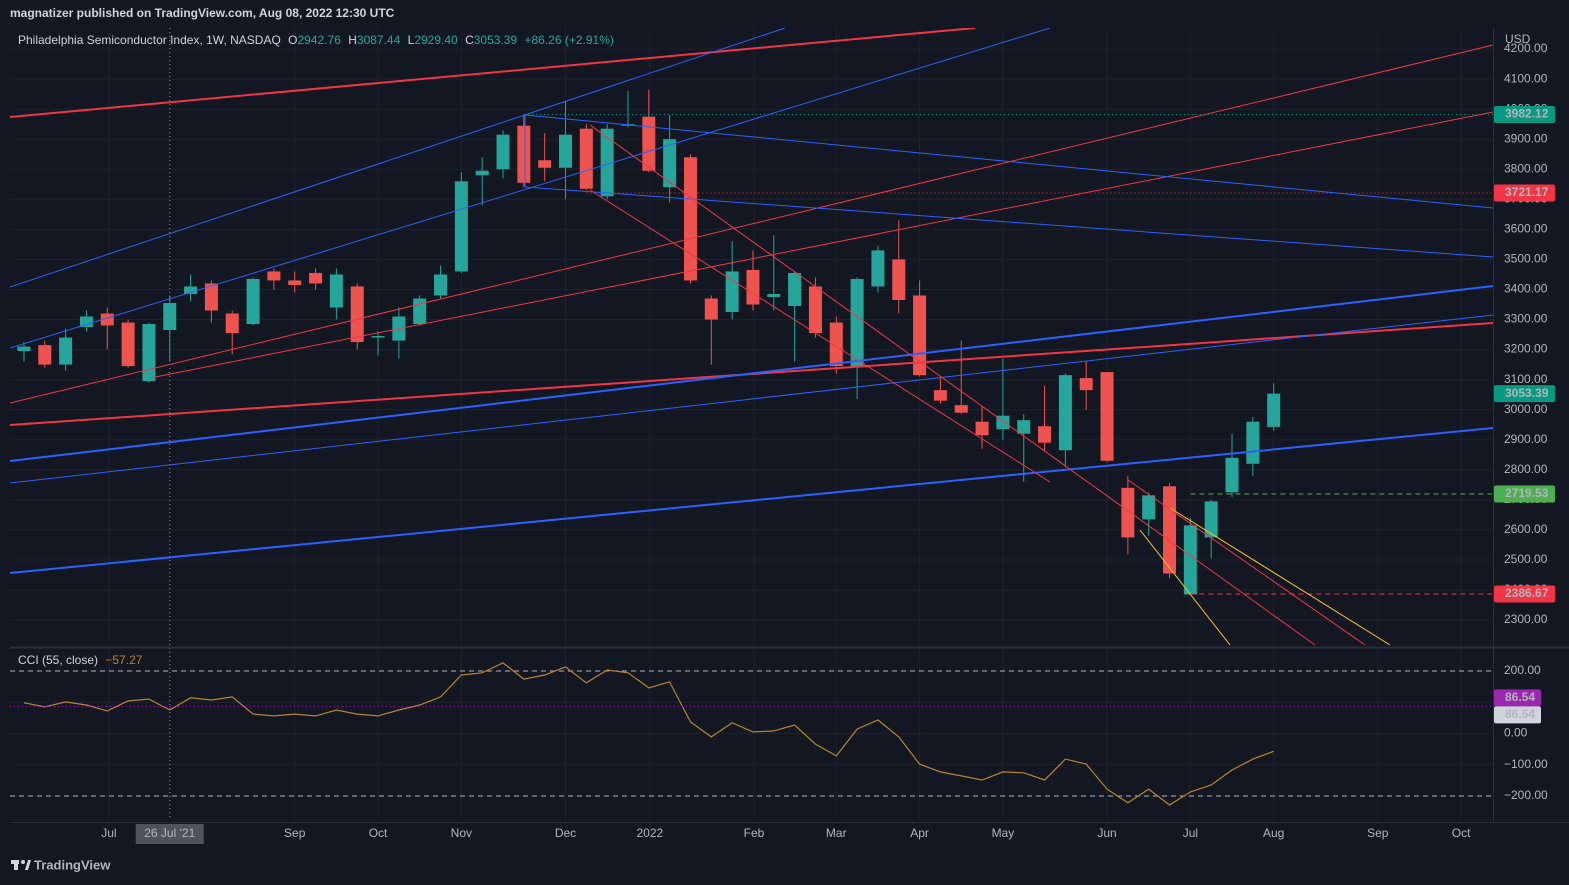  Describe the element at coordinates (1527, 393) in the screenshot. I see `price-tag-label: 3053.39` at that location.